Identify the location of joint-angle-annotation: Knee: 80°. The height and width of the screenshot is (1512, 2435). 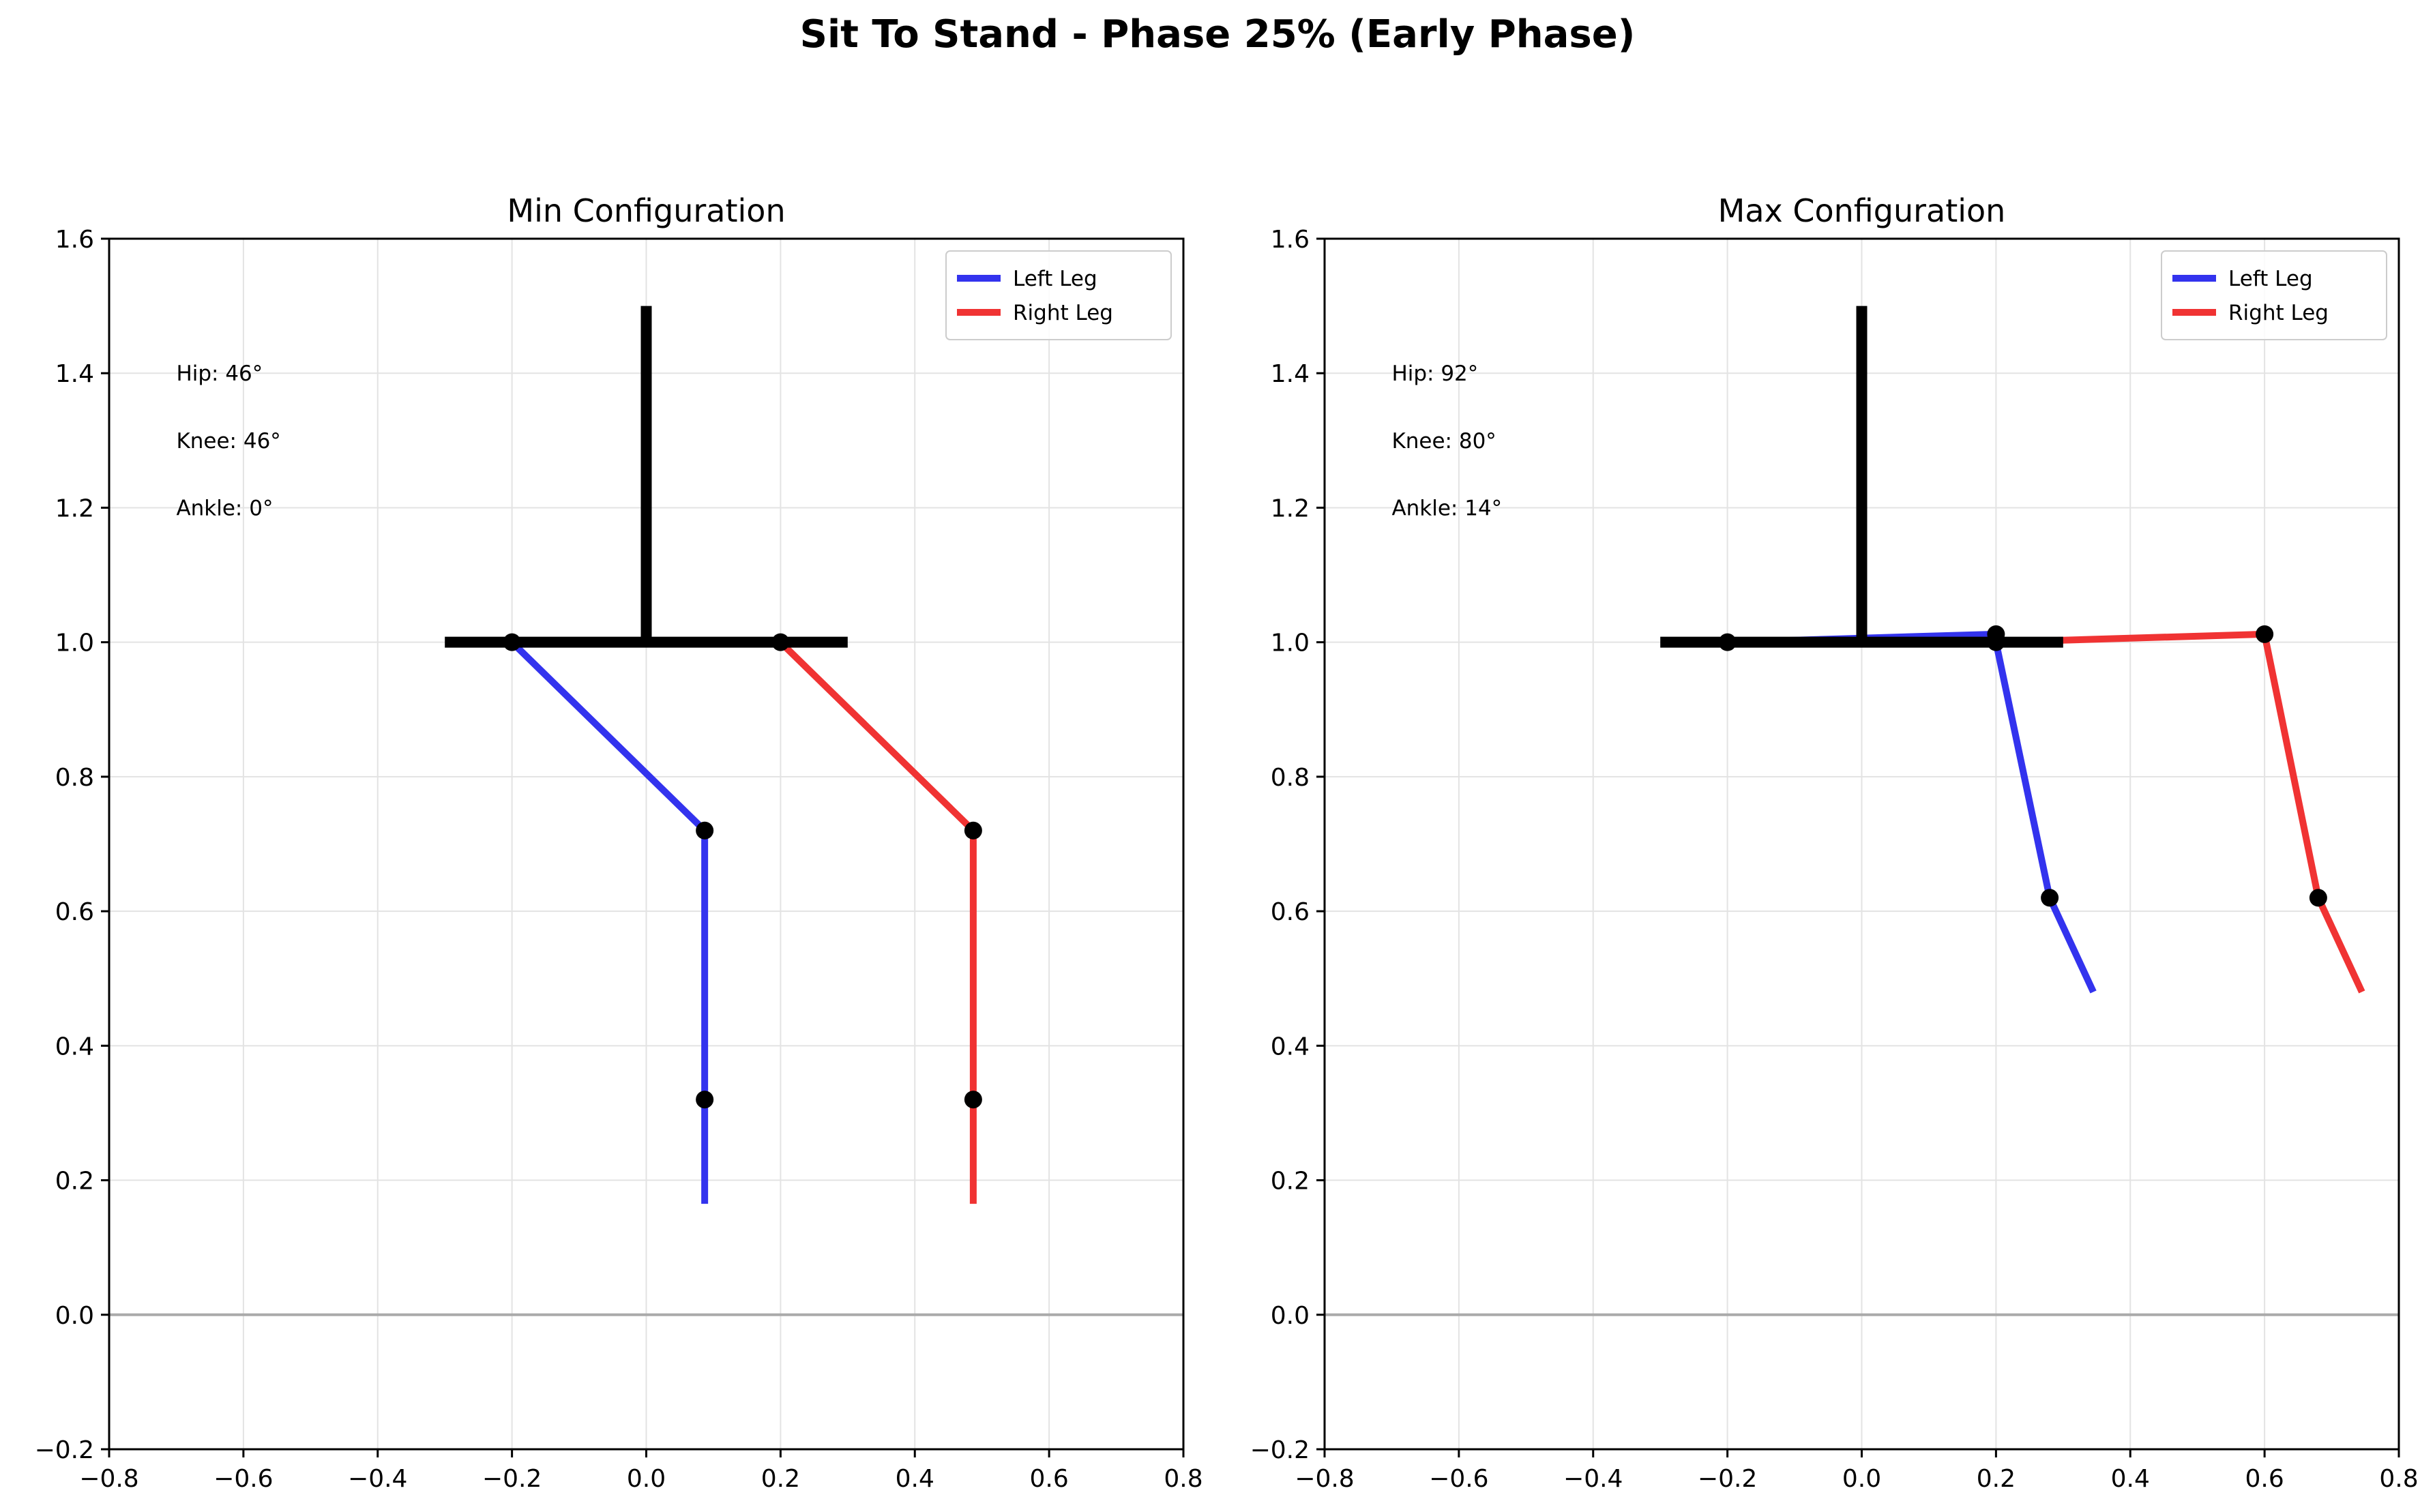
(1444, 441).